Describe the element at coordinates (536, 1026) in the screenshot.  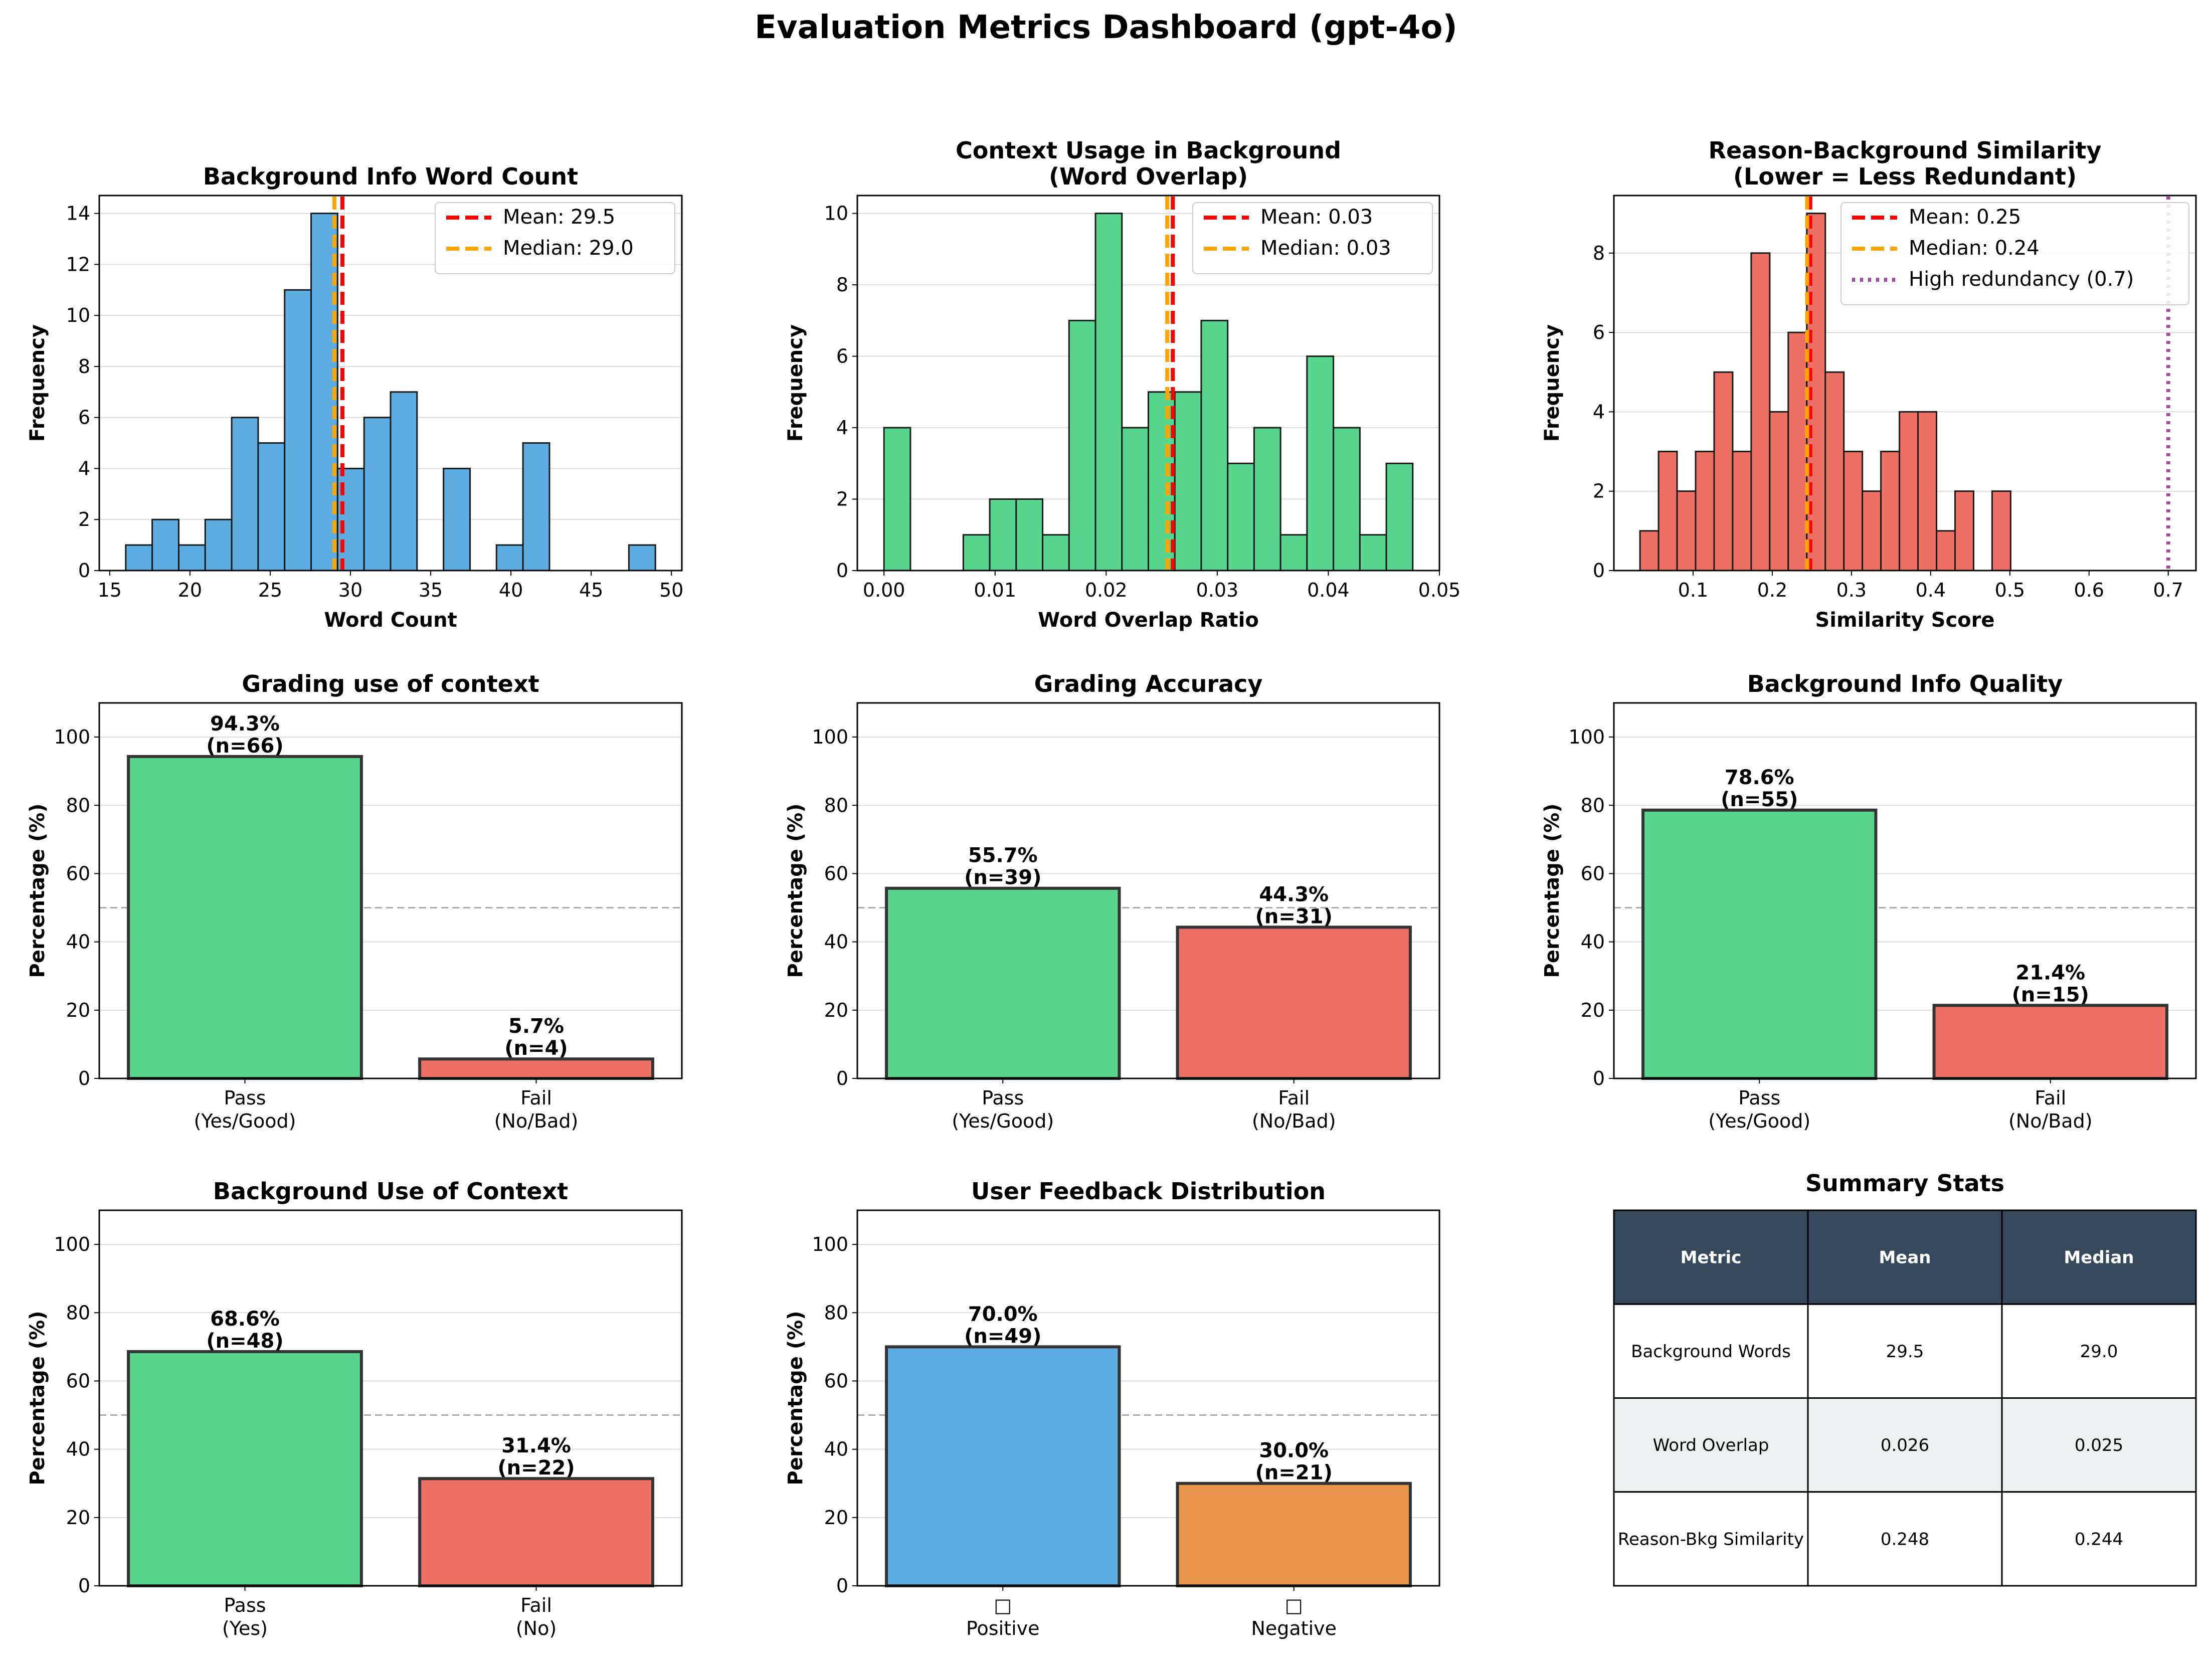
I see `bar-value-label: 5.7%` at that location.